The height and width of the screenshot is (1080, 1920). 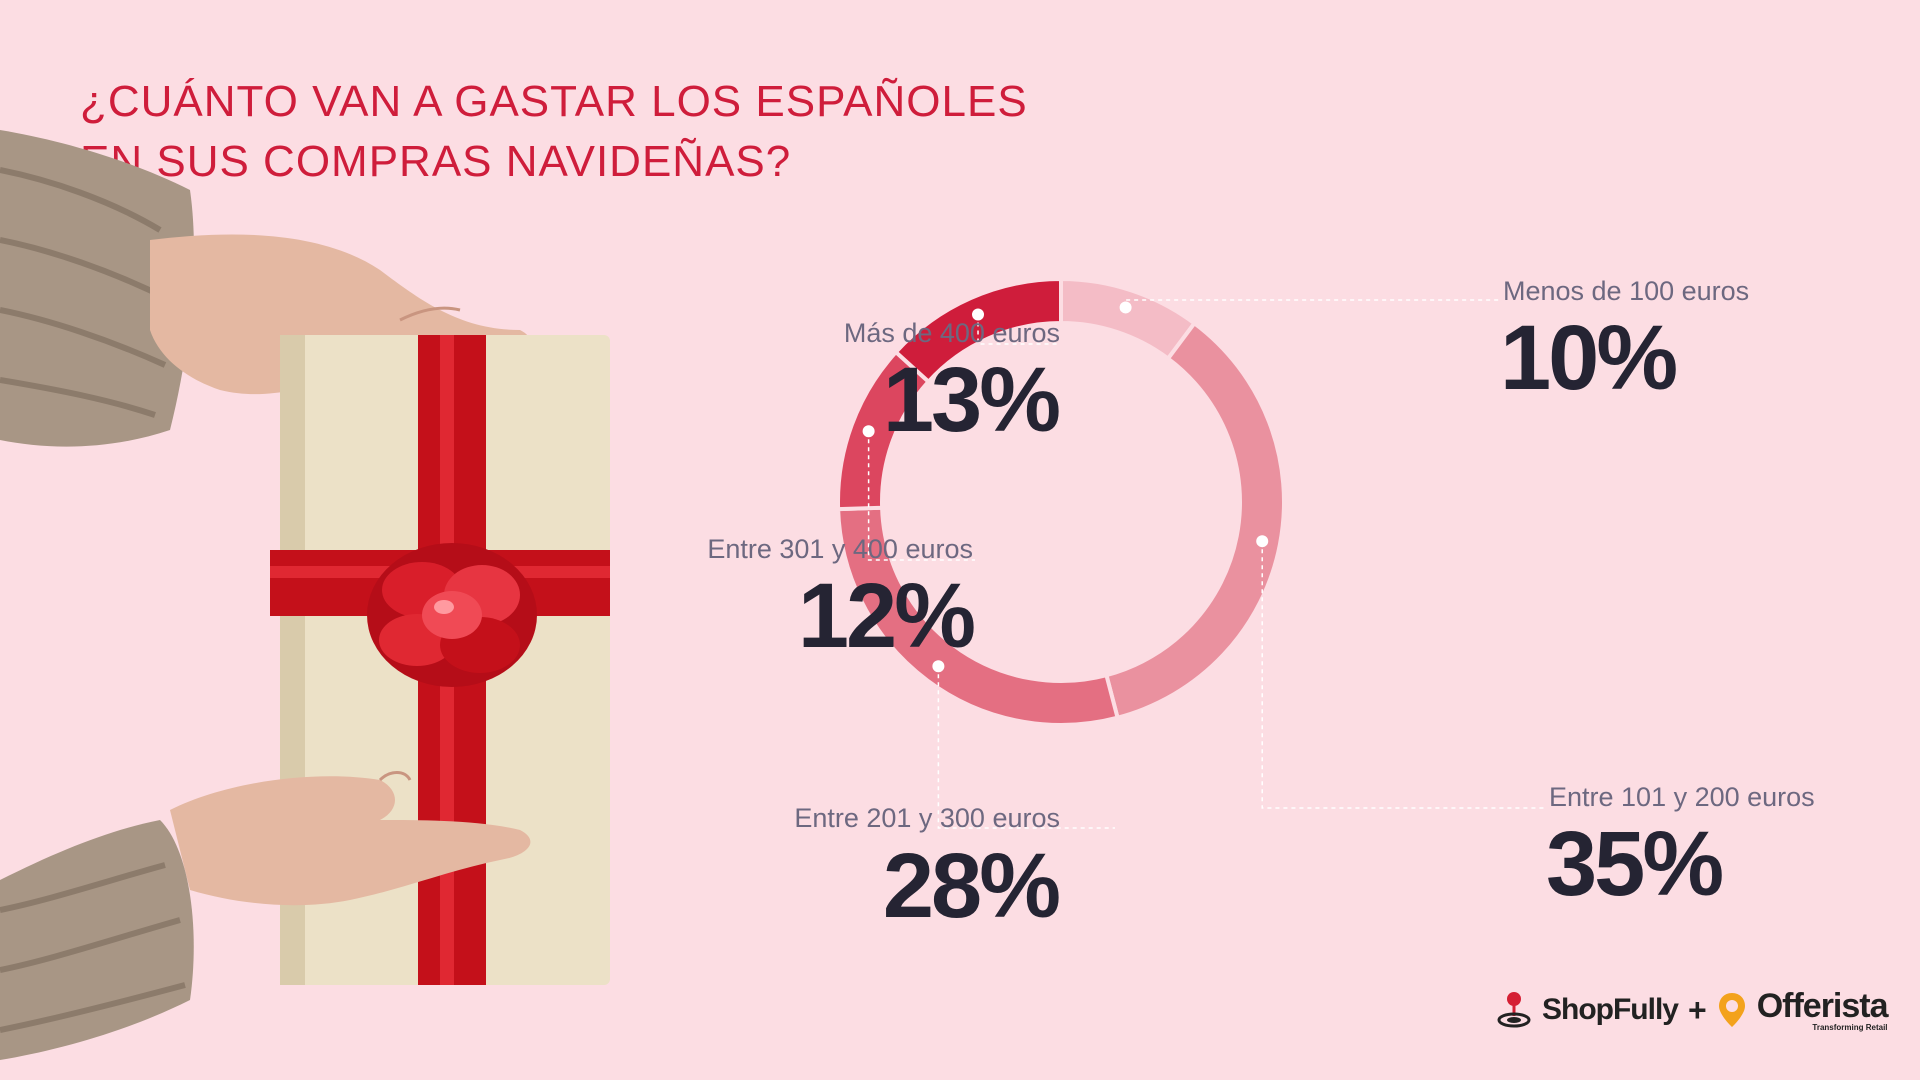 I want to click on title-line-1: ¿CUÁNTO VAN A GASTAR LOS ESPAÑOLES, so click(x=554, y=101).